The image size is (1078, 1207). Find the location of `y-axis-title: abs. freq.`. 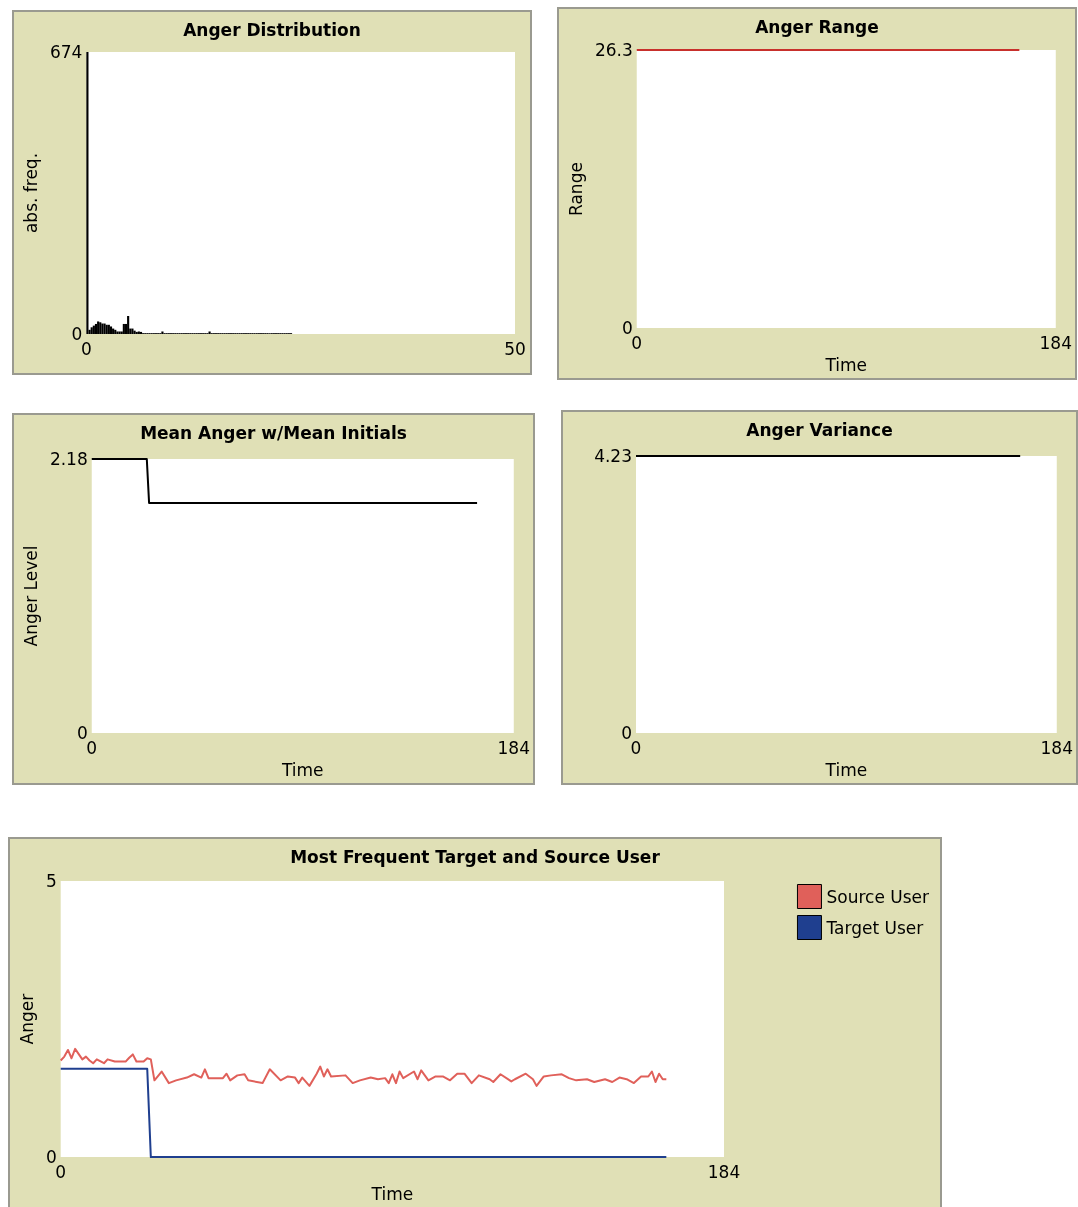

y-axis-title: abs. freq. is located at coordinates (30, 193).